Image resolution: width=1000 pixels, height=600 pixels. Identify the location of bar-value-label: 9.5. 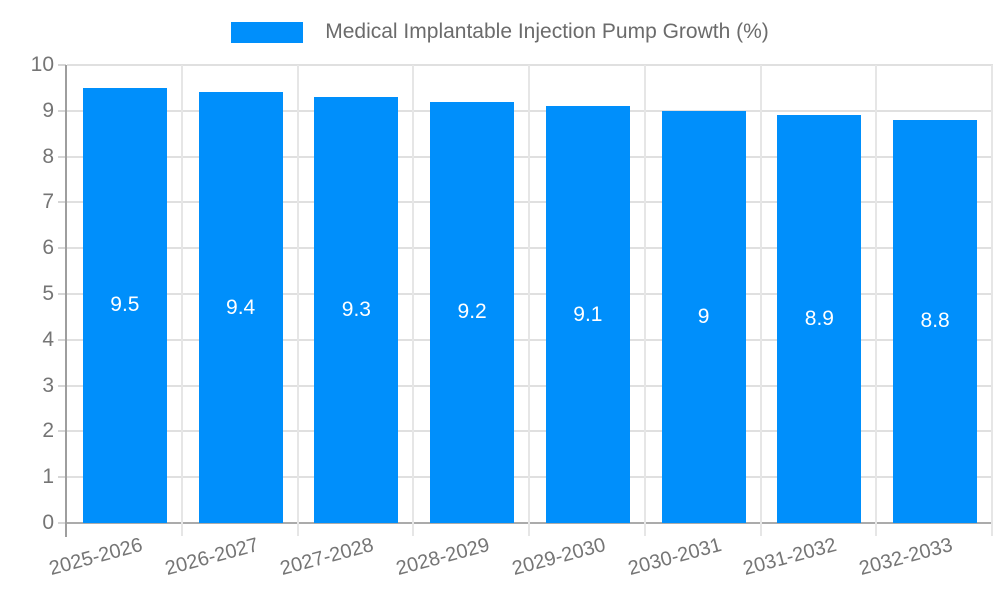
(125, 305).